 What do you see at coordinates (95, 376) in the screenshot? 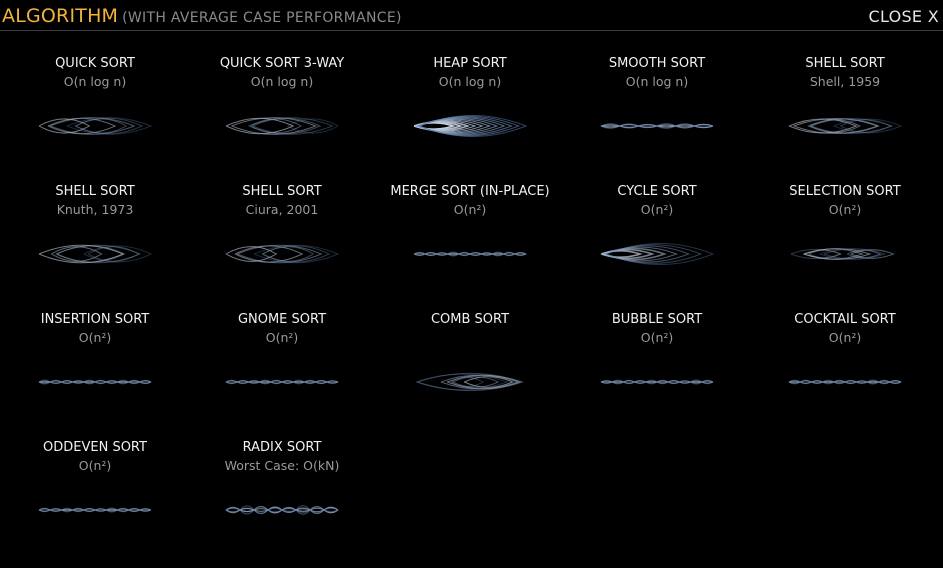
I see `algorithm-card: INSERTION SORT O(n²)` at bounding box center [95, 376].